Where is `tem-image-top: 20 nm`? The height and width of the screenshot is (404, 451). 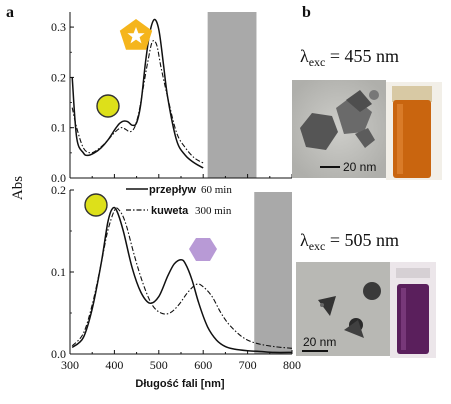 tem-image-top: 20 nm is located at coordinates (339, 129).